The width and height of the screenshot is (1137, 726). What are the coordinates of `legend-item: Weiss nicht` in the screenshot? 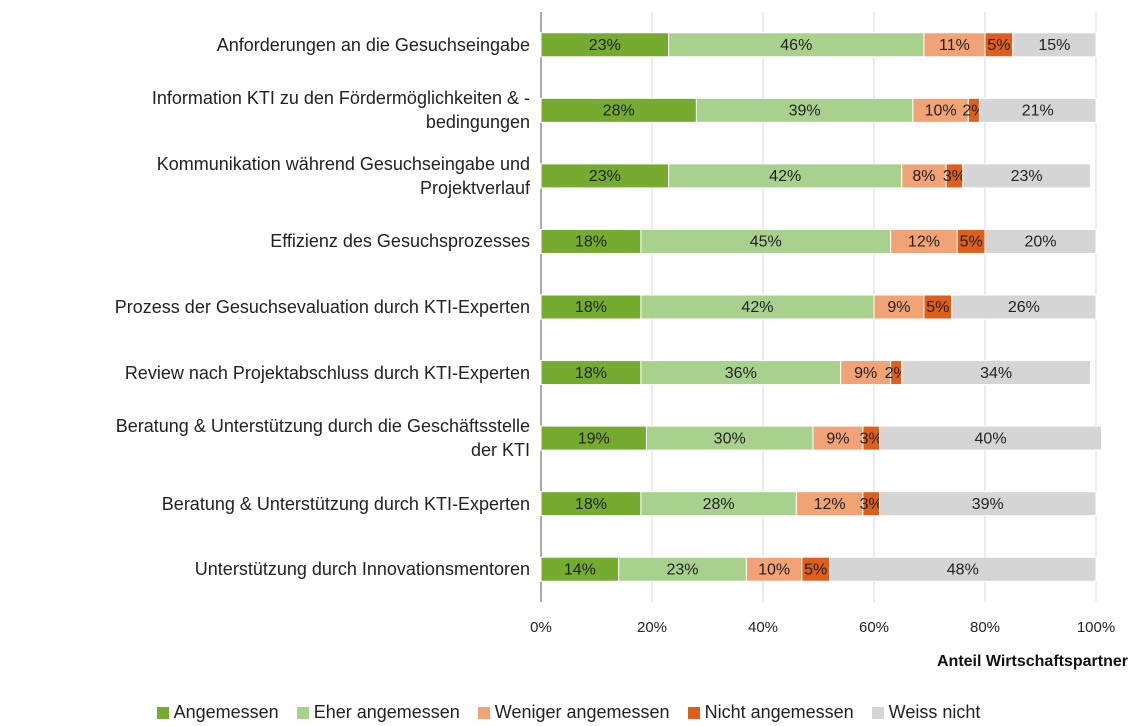 It's located at (926, 712).